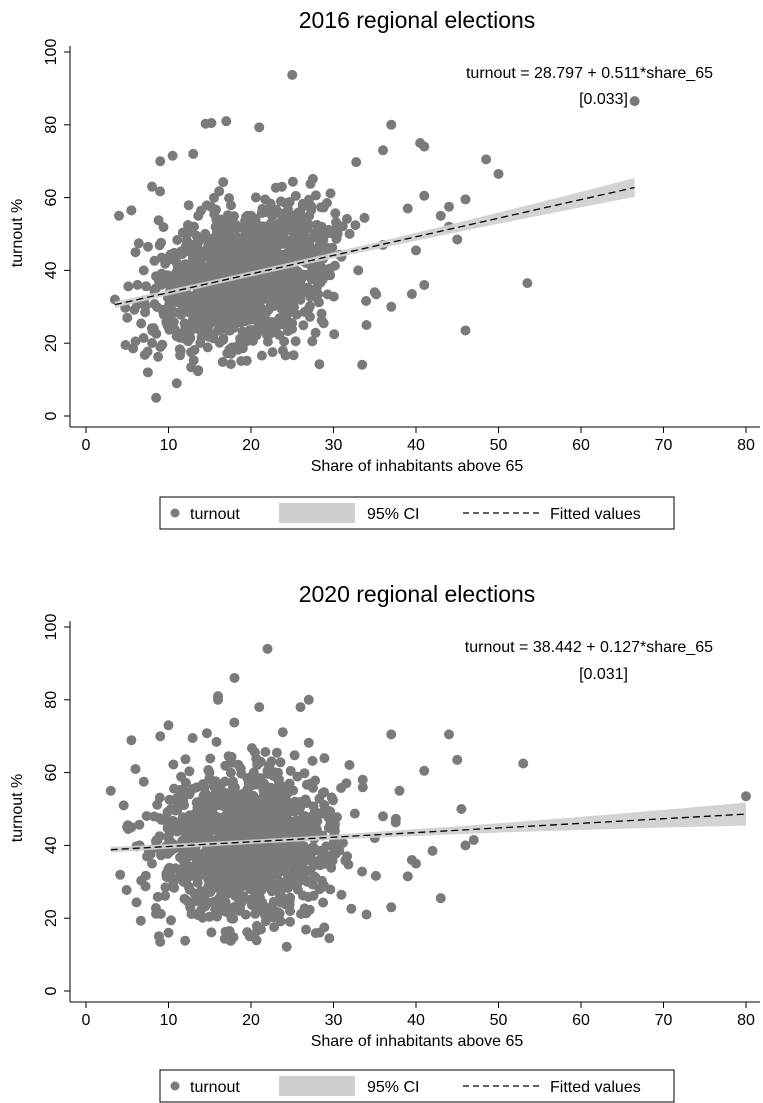  Describe the element at coordinates (51, 627) in the screenshot. I see `y-tick-label: 100` at that location.